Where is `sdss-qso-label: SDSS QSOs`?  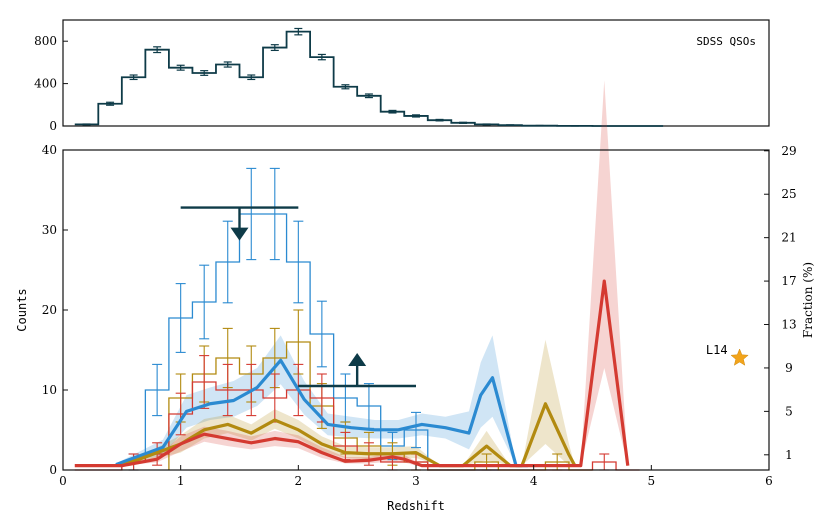
sdss-qso-label: SDSS QSOs is located at coordinates (726, 41).